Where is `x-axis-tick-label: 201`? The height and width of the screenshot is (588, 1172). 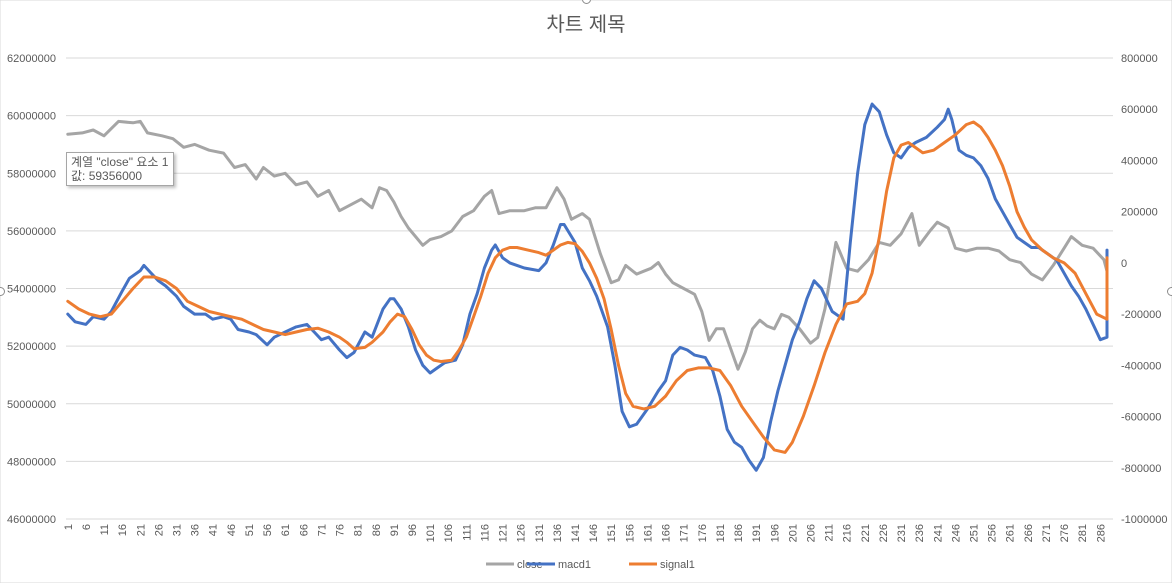 x-axis-tick-label: 201 is located at coordinates (793, 533).